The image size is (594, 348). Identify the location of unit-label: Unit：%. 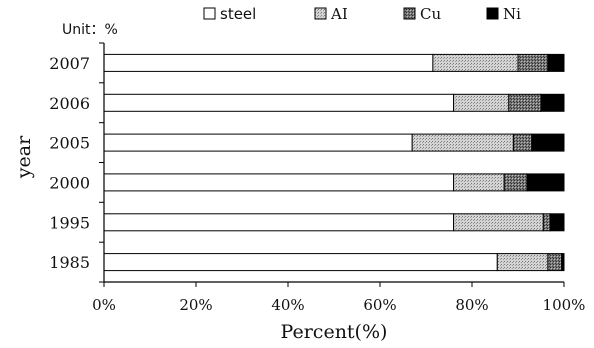
(90, 30).